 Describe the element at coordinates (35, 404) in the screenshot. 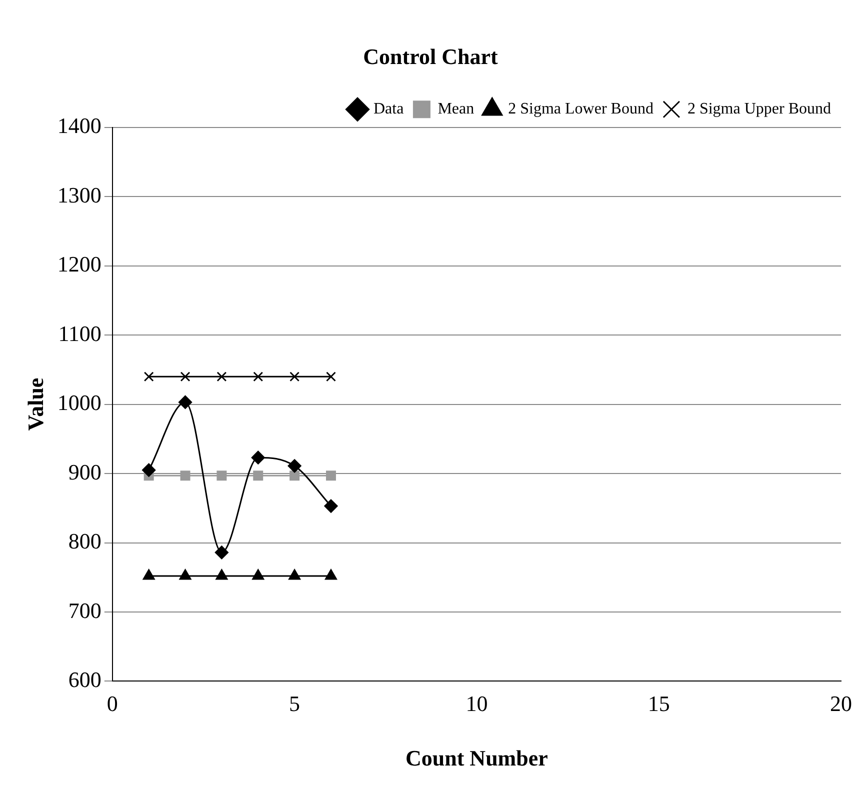

I see `y-axis-title: Value` at that location.